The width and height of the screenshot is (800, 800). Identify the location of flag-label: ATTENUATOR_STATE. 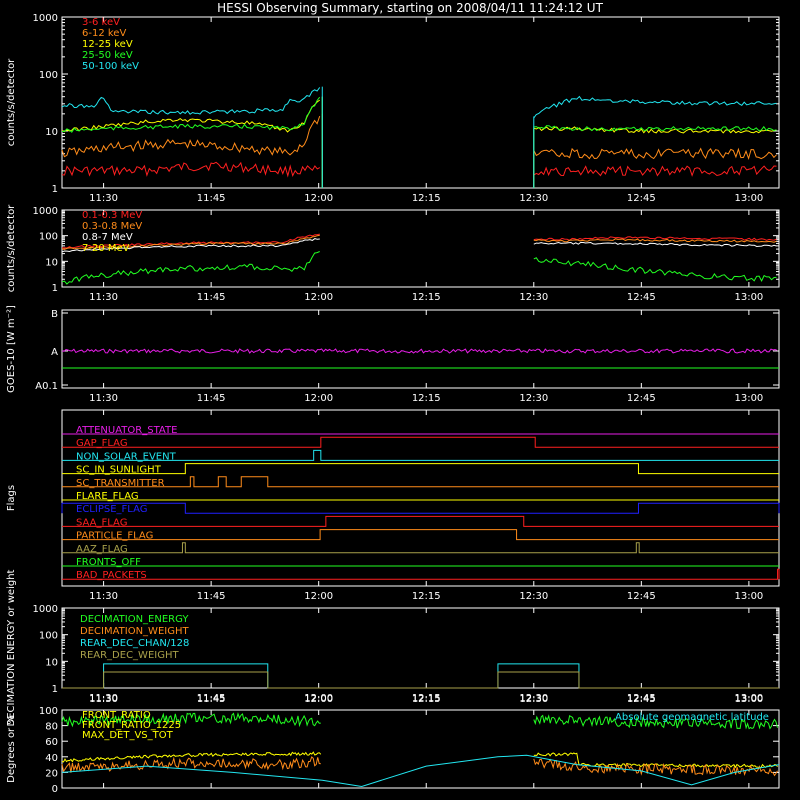
(126, 430).